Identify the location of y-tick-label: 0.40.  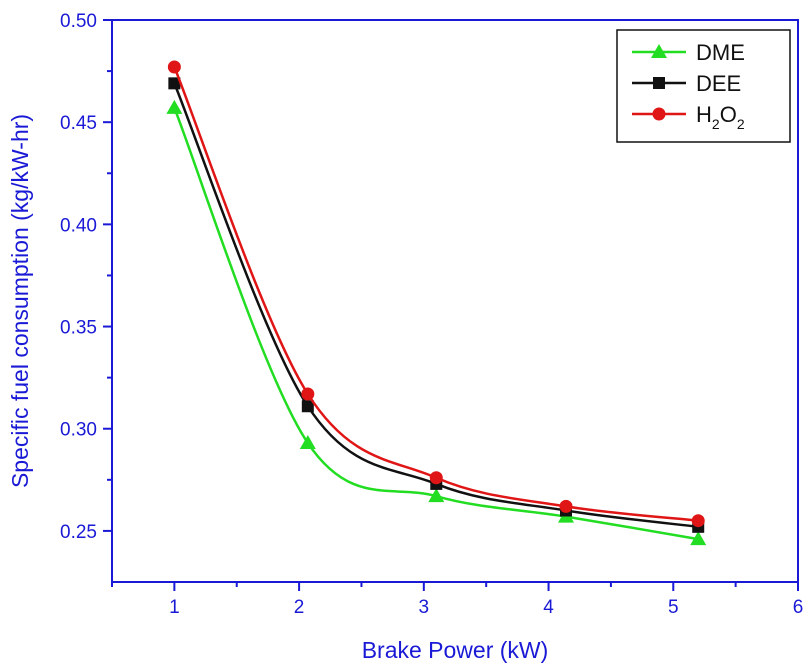
(78, 225).